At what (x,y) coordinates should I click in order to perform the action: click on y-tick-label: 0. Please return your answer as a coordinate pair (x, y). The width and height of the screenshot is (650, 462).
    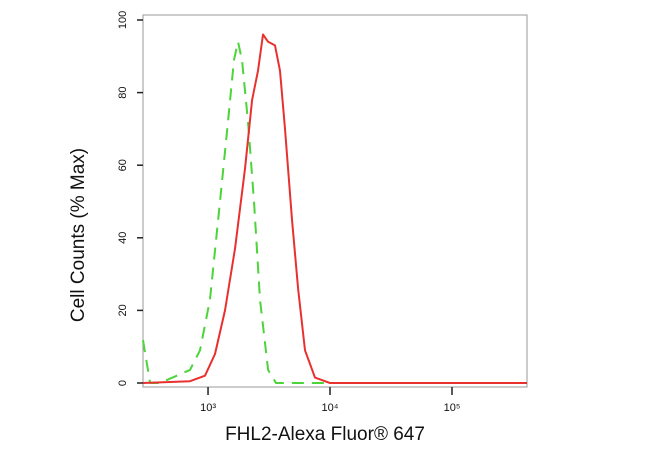
    Looking at the image, I should click on (123, 383).